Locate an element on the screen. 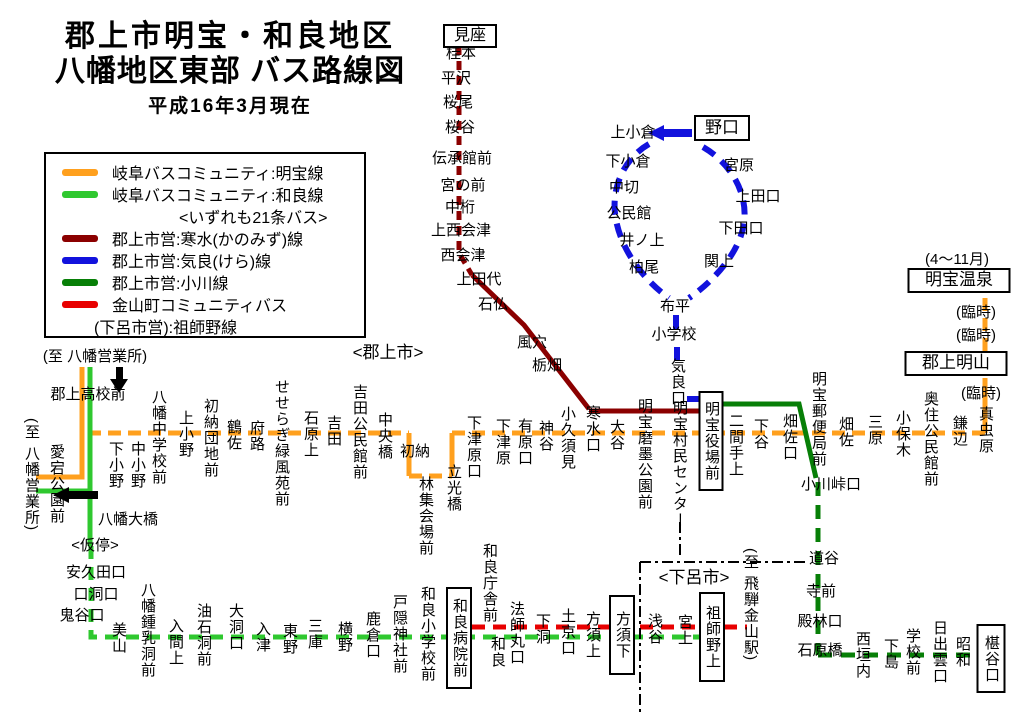 Image resolution: width=1024 pixels, height=723 pixels. stop-label: 宮原 is located at coordinates (739, 165).